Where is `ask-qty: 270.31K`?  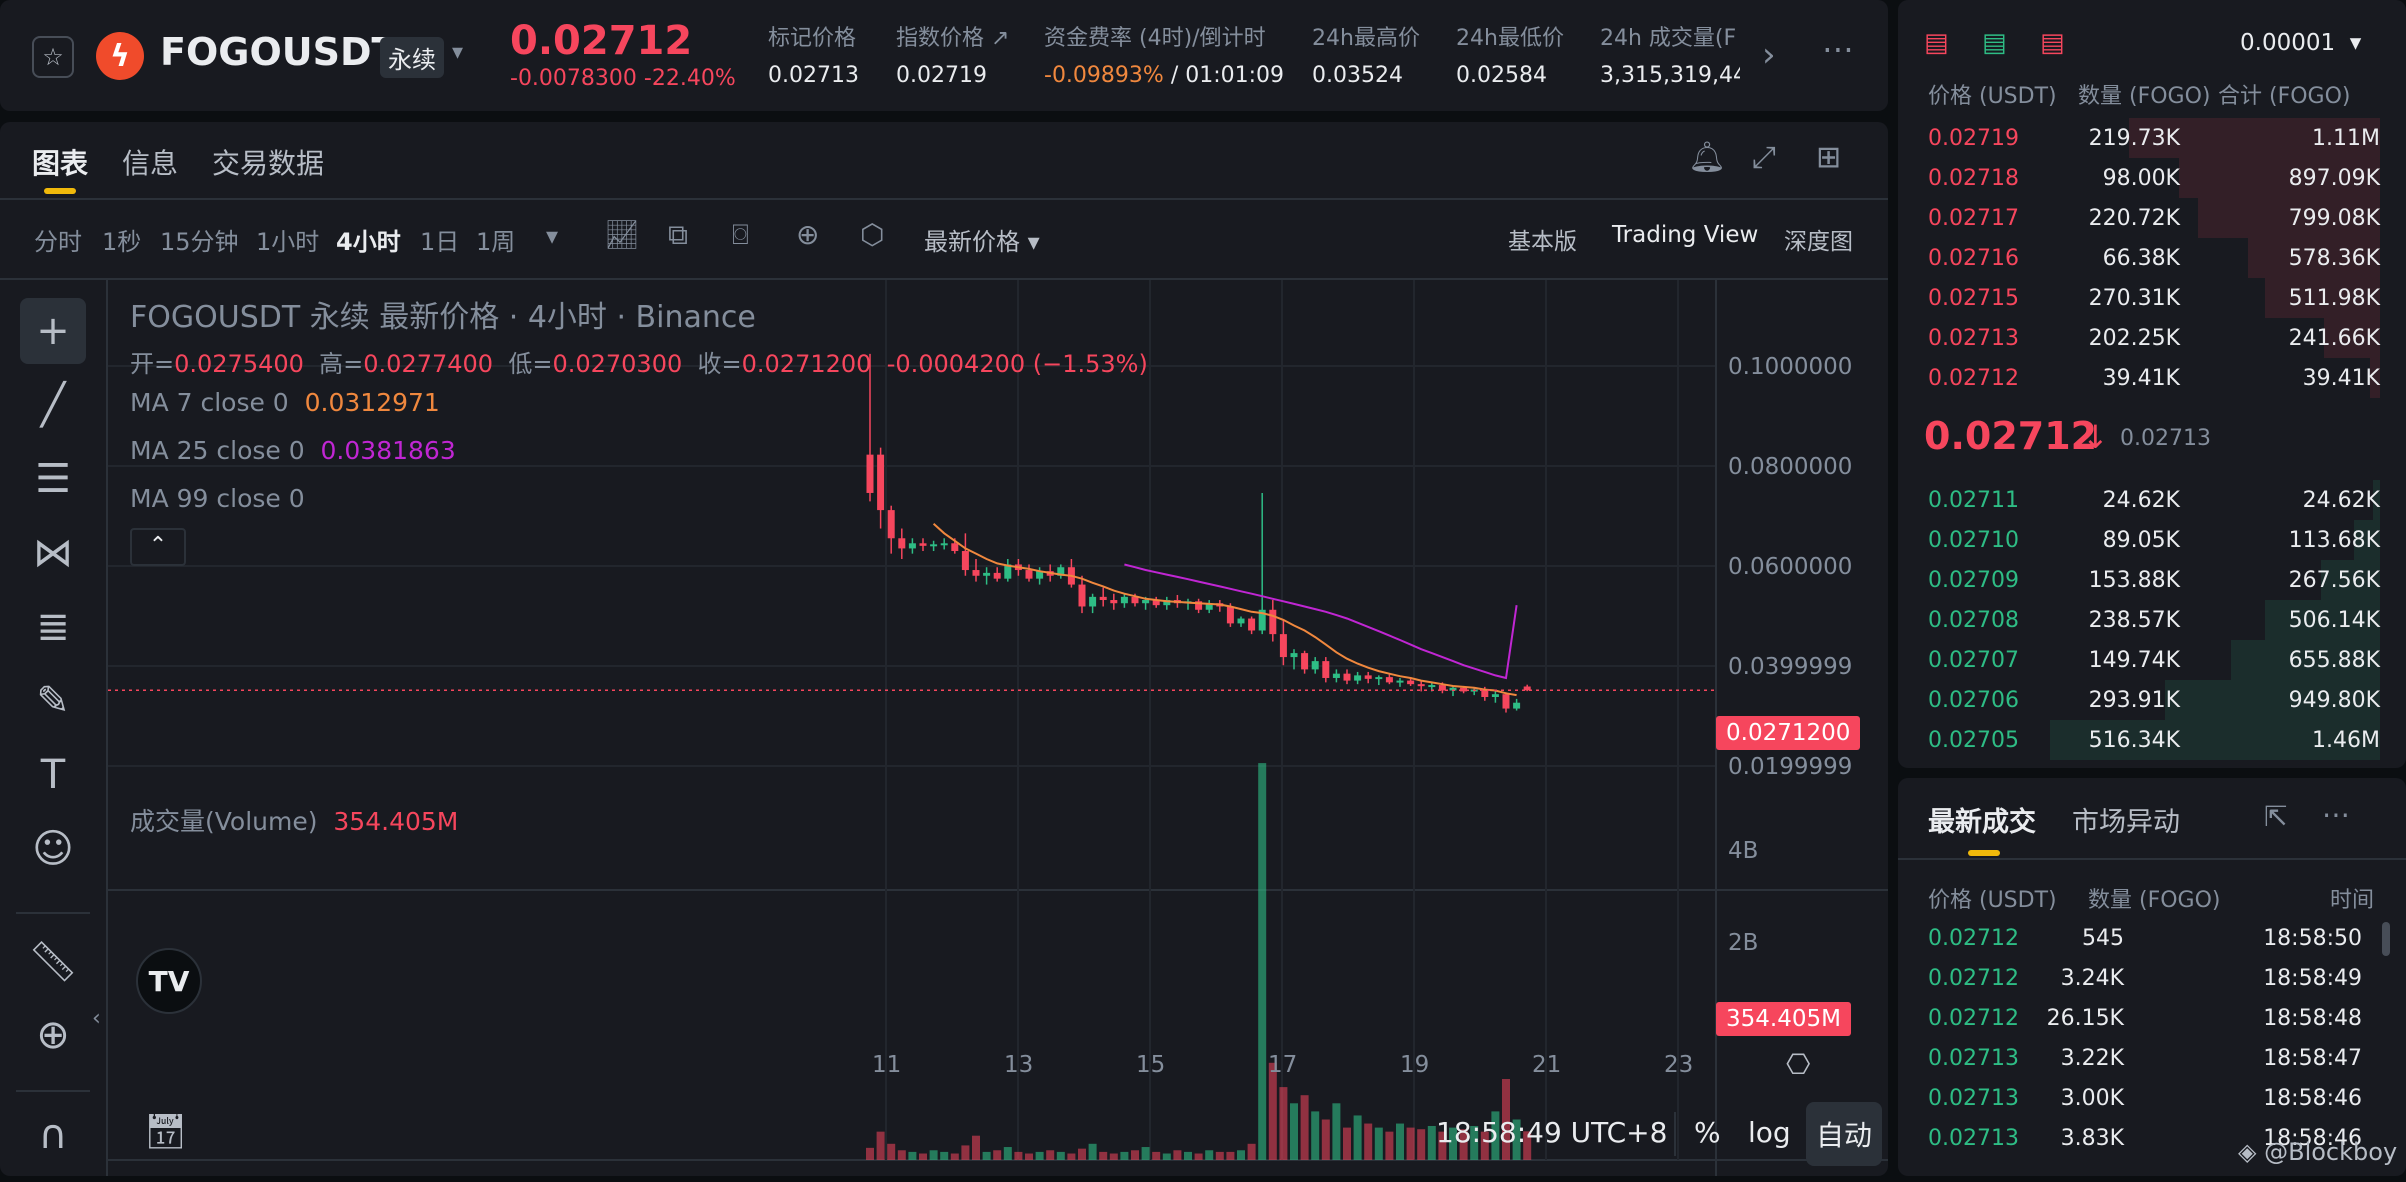
ask-qty: 270.31K is located at coordinates (2134, 298).